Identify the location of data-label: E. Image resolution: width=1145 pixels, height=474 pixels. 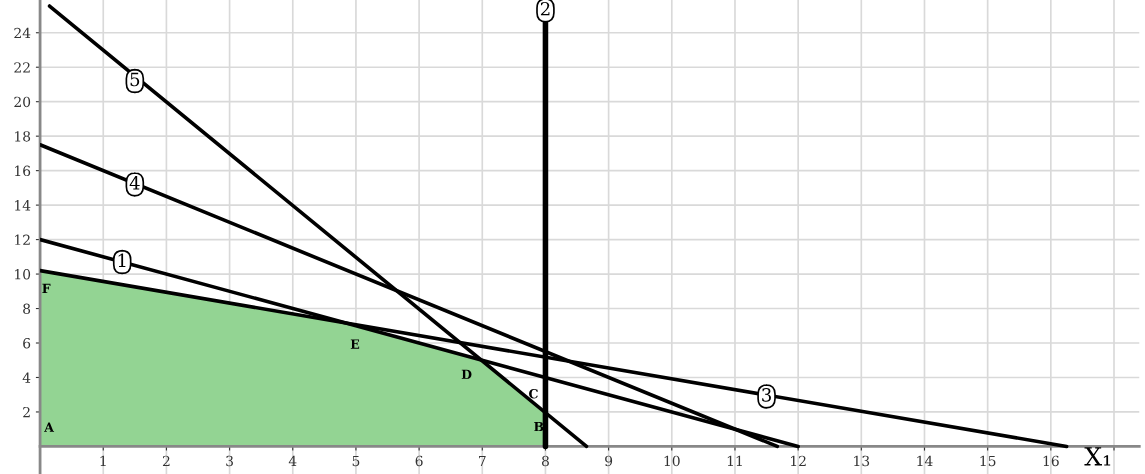
(355, 344).